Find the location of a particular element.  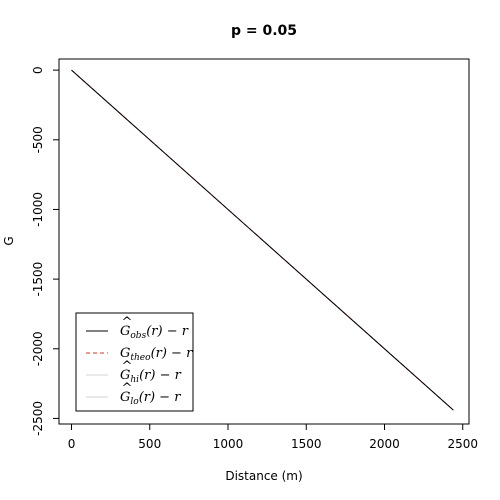

x-axis: 0 500 1000 1500 2000 2500 is located at coordinates (273, 437).